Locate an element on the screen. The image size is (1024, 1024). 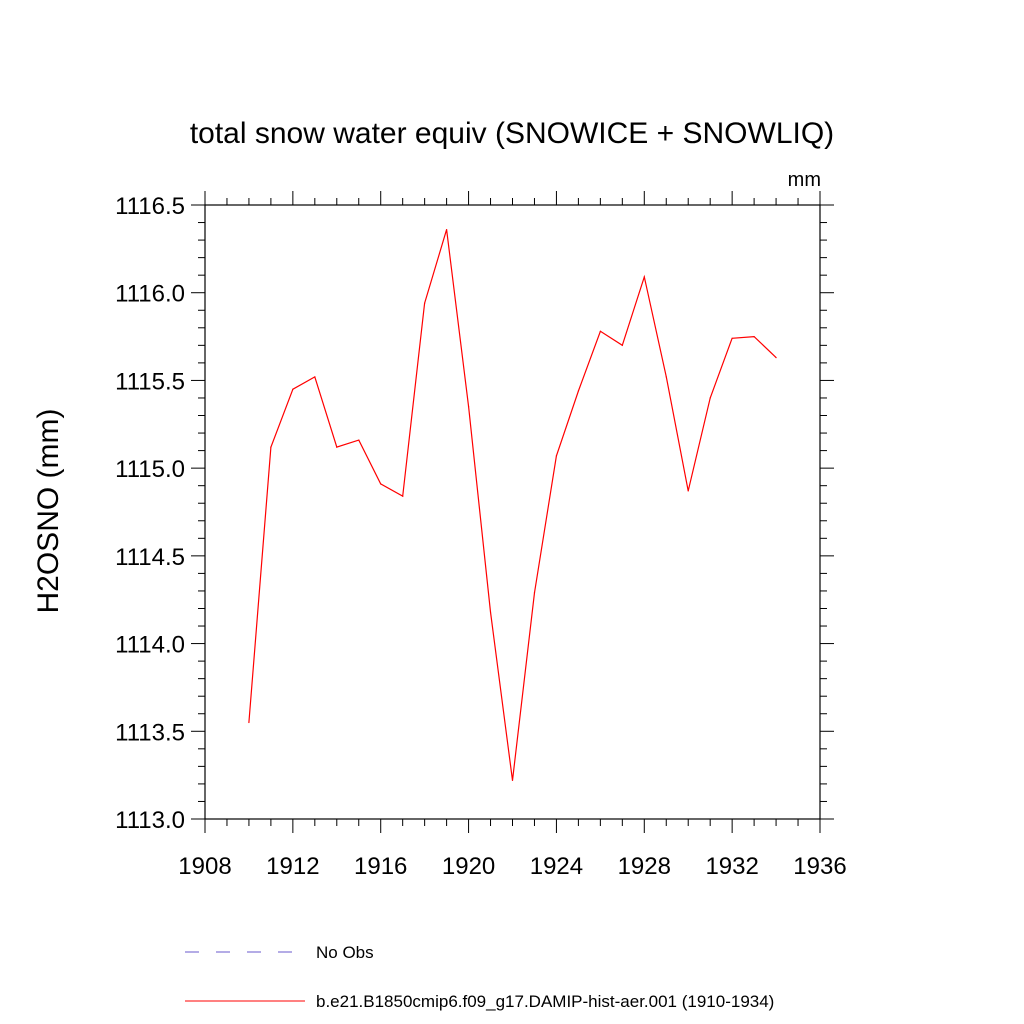
x-tick-label: 1924 is located at coordinates (556, 866).